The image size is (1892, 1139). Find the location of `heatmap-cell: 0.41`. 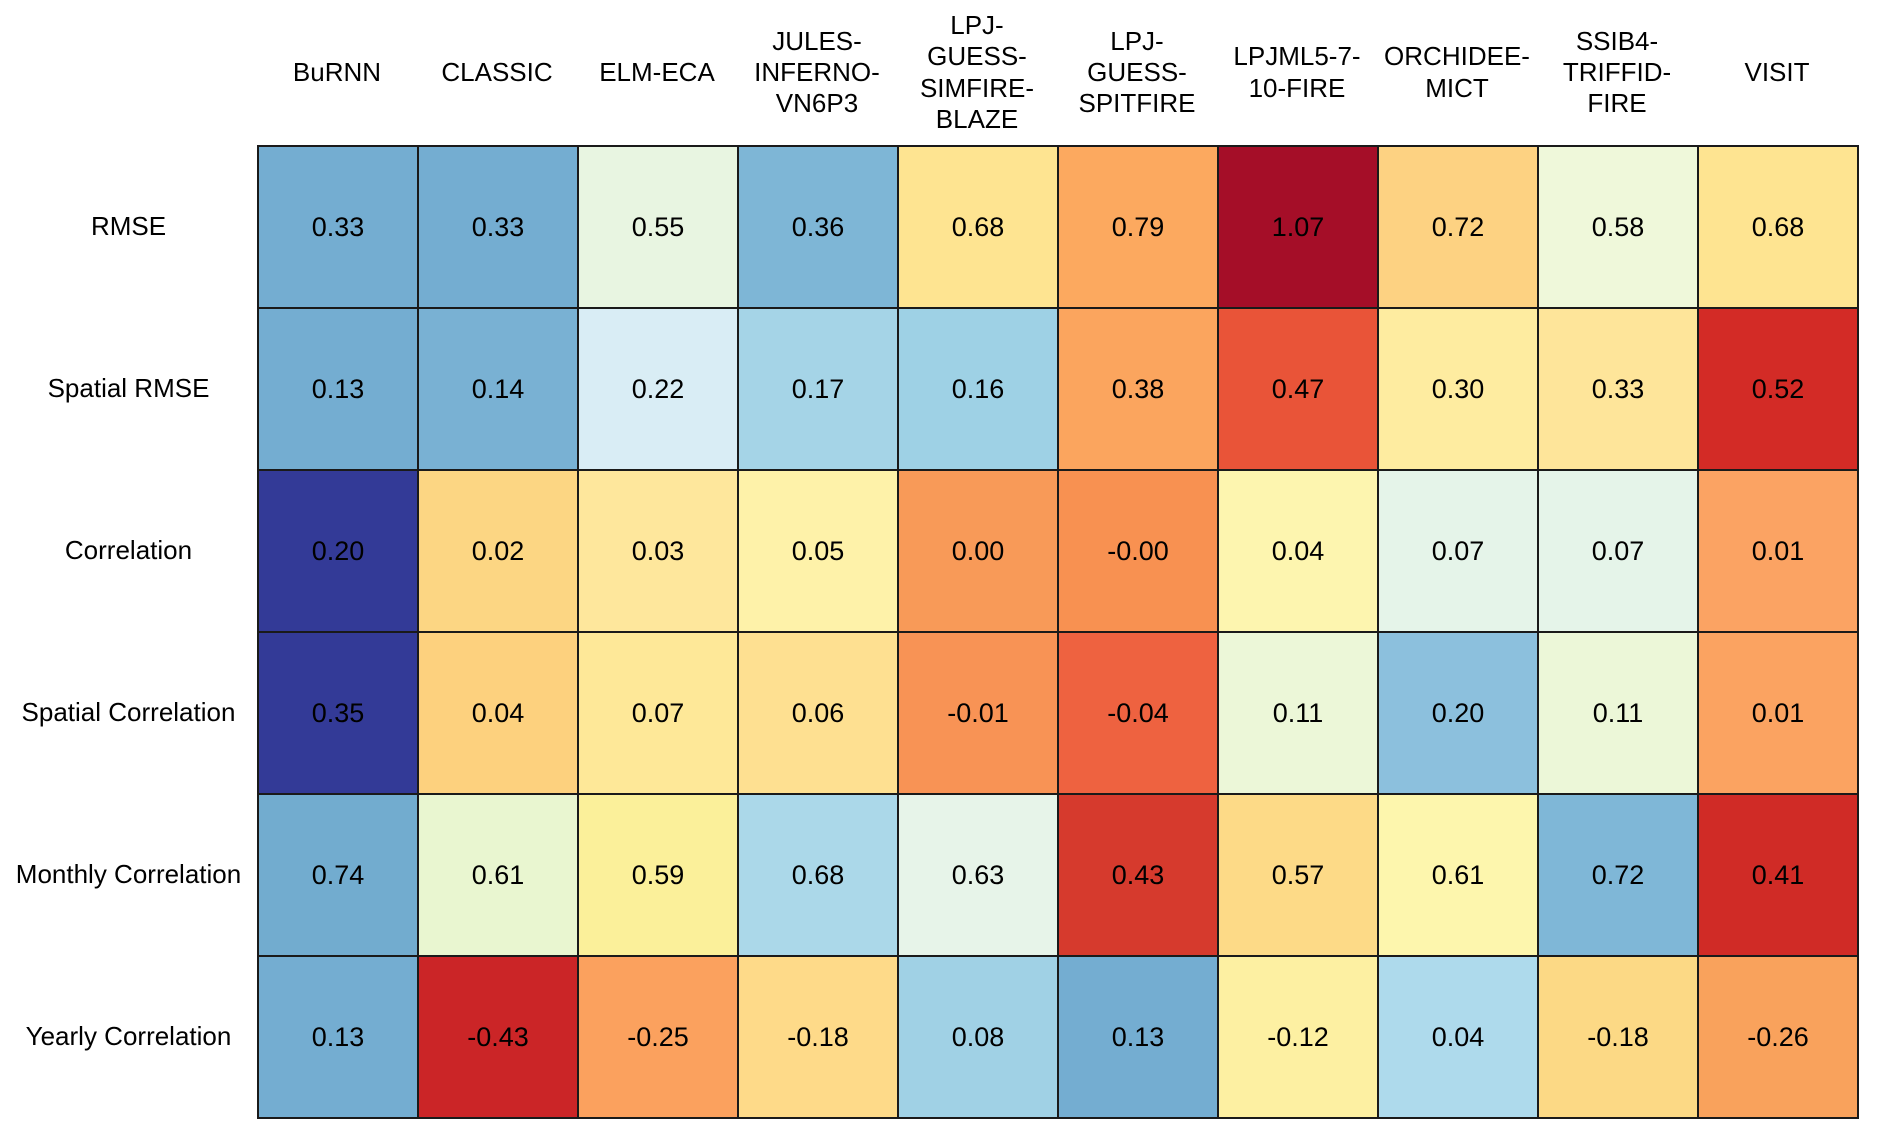

heatmap-cell: 0.41 is located at coordinates (1778, 875).